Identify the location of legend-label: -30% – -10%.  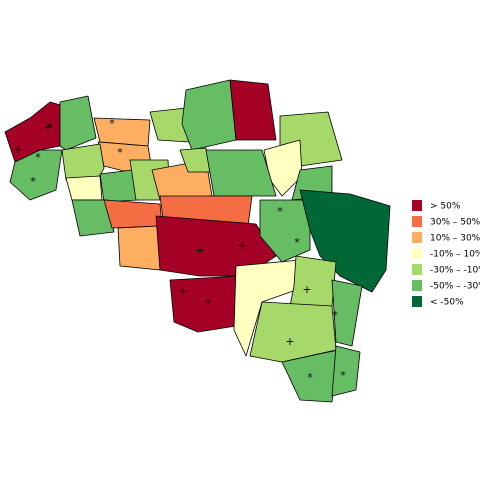
(455, 271).